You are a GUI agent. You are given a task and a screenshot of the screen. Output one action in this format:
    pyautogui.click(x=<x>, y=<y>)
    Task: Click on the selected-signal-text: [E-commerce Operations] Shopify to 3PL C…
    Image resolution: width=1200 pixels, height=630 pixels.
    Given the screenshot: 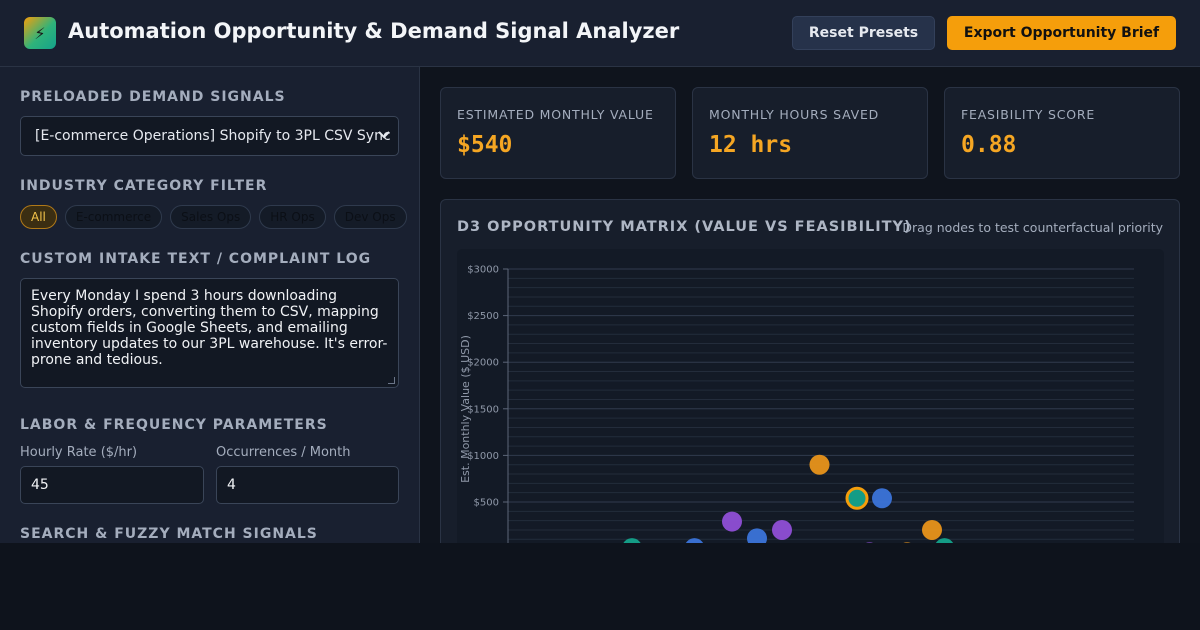 What is the action you would take?
    pyautogui.click(x=213, y=136)
    